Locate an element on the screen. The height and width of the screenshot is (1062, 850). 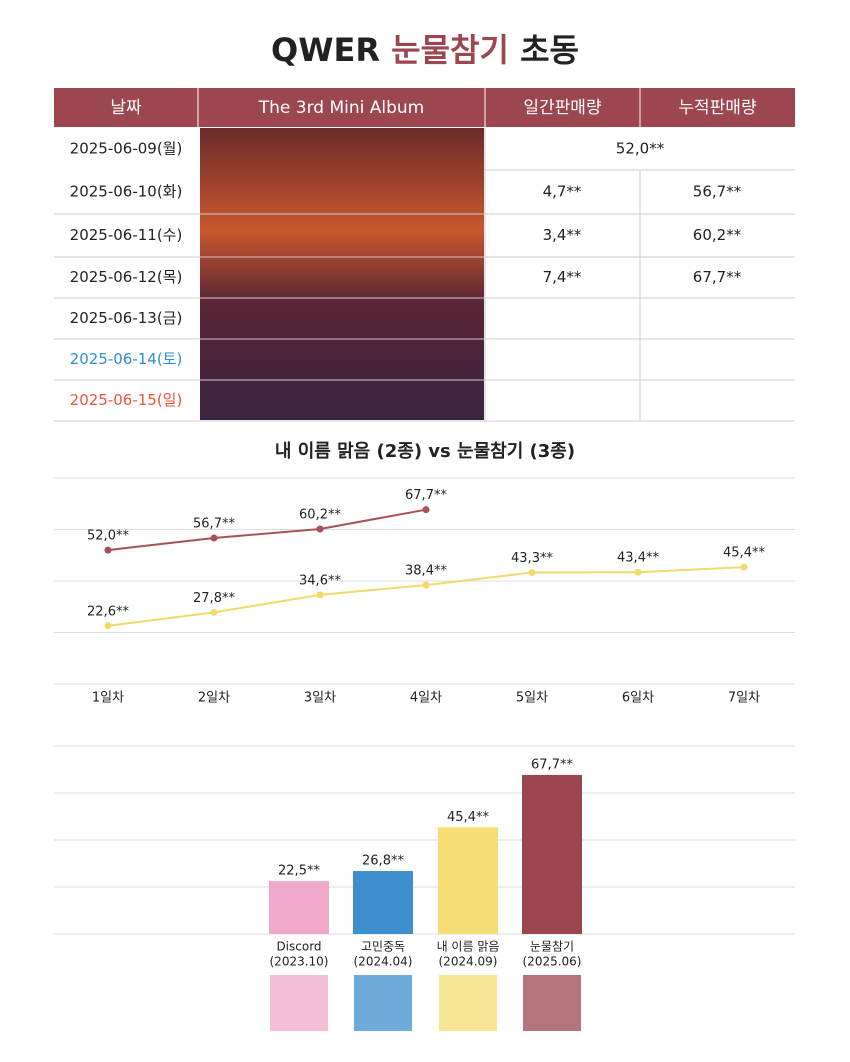
title-prefix: QWER is located at coordinates (325, 50).